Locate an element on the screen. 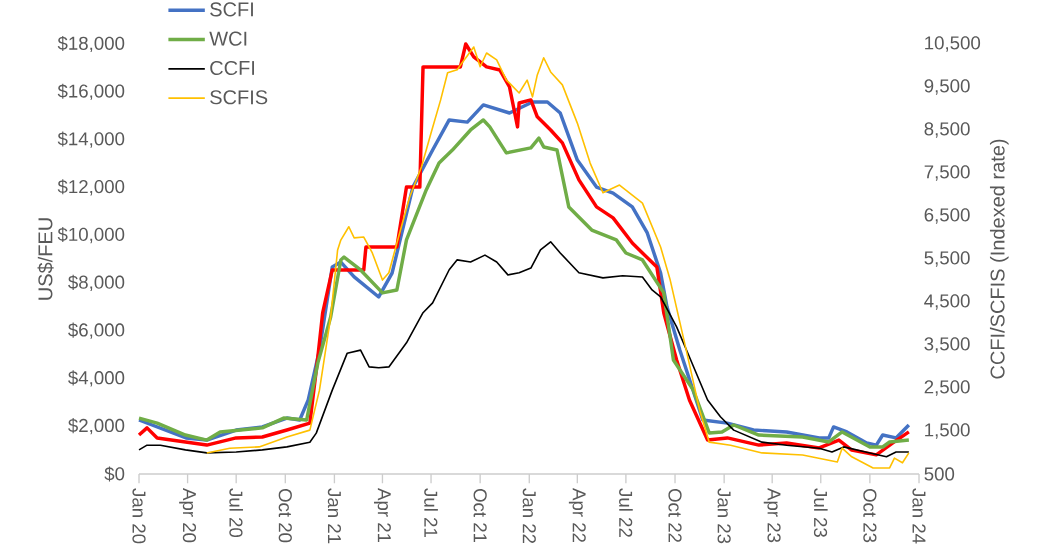 Image resolution: width=1049 pixels, height=555 pixels. x-tick-label: Oct 23 is located at coordinates (870, 515).